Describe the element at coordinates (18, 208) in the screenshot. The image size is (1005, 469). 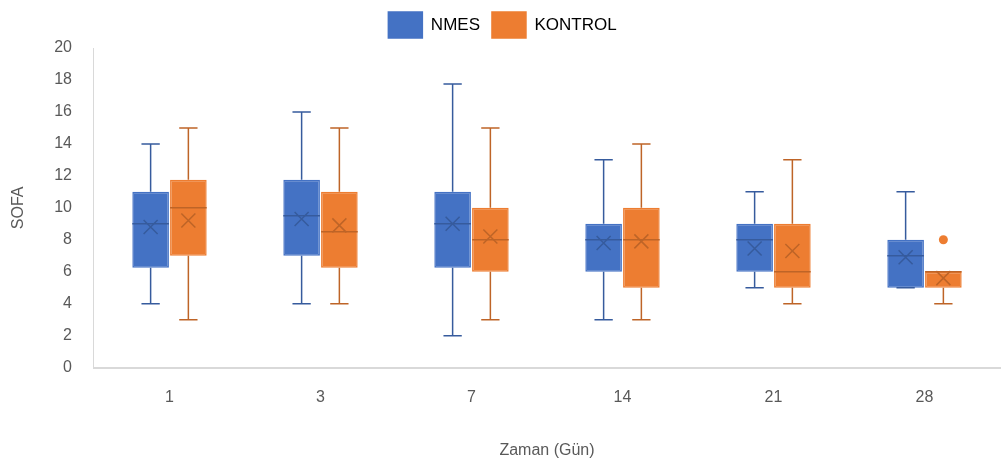
I see `y-axis-title: SOFA` at that location.